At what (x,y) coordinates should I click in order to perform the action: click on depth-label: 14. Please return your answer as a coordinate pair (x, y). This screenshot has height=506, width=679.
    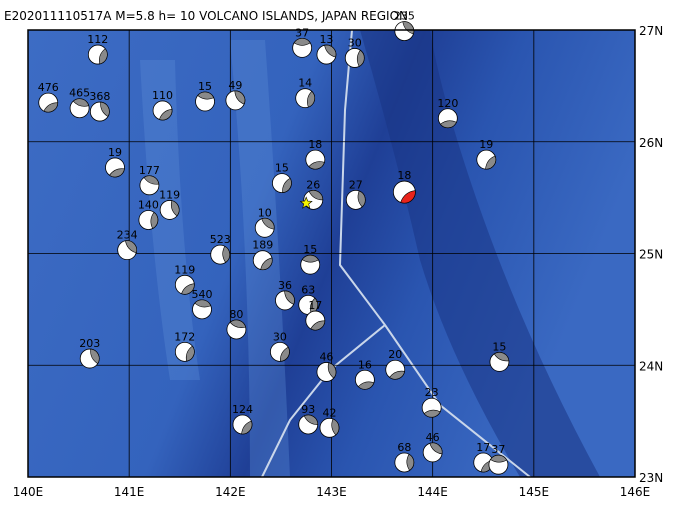
    Looking at the image, I should click on (305, 83).